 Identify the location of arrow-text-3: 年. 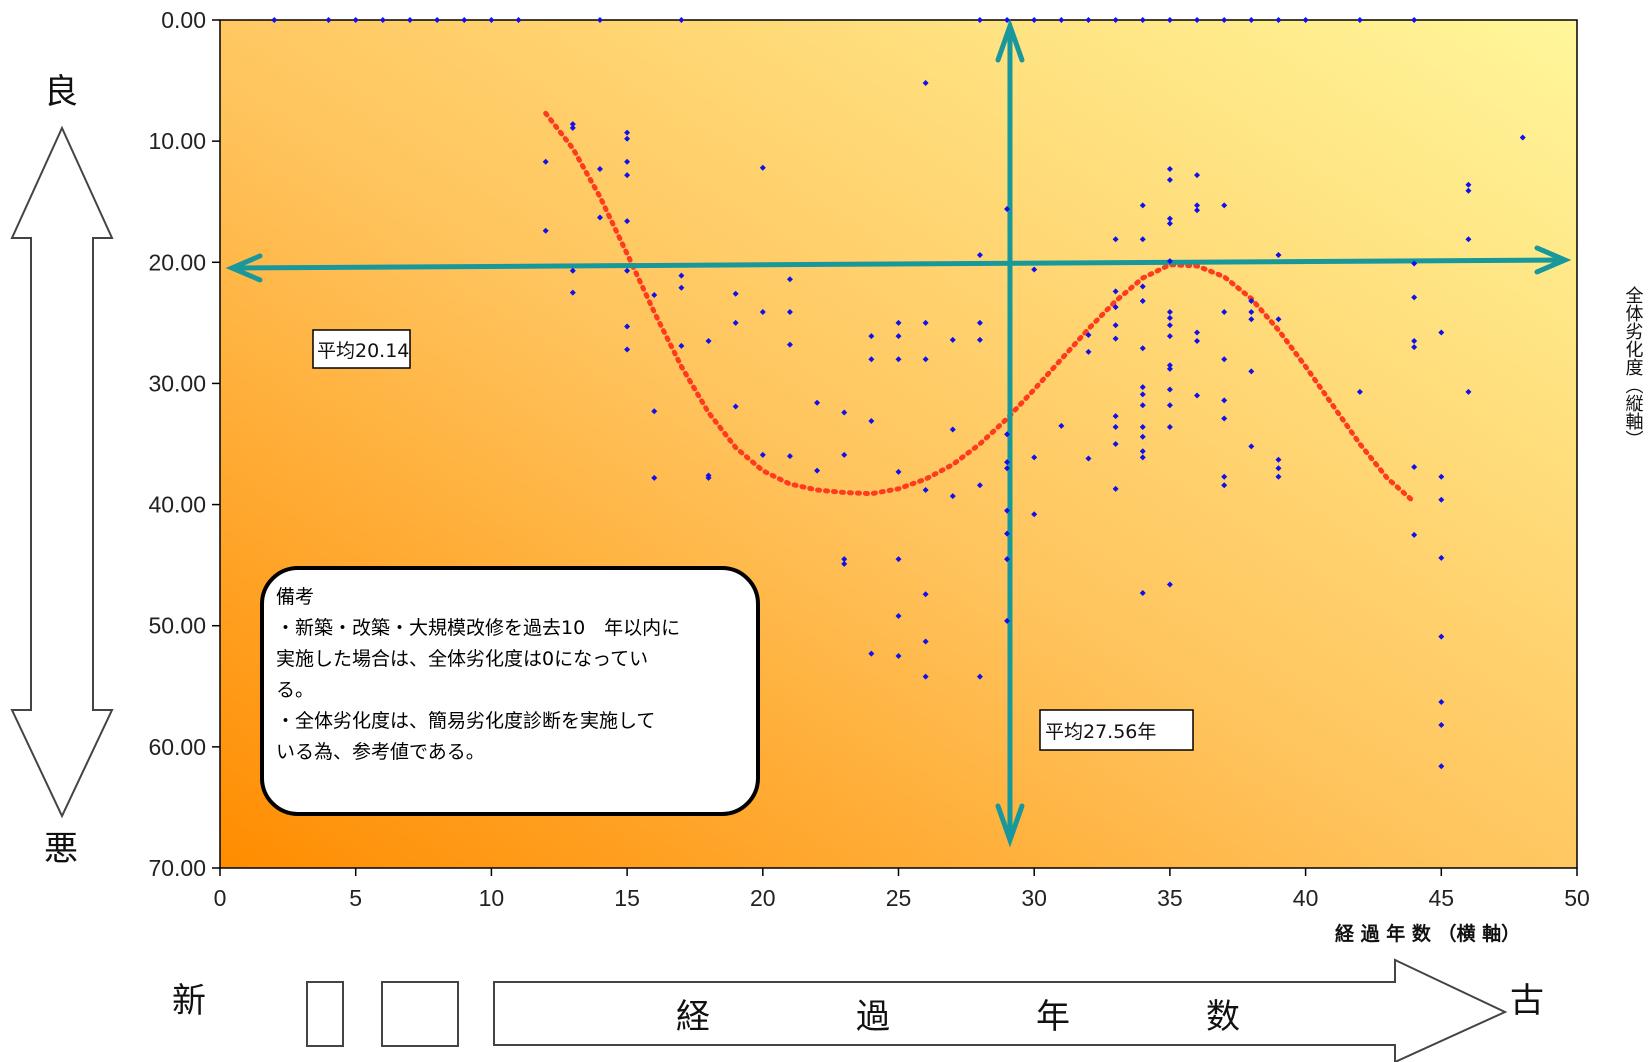
(1053, 1017).